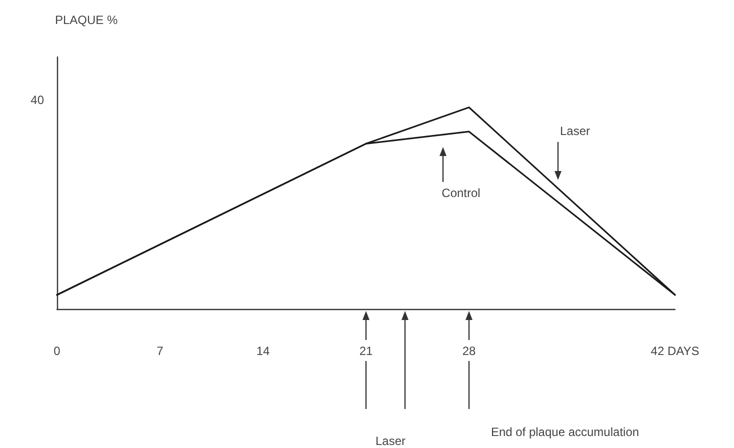 This screenshot has height=448, width=734. I want to click on x-tick-label: 21, so click(366, 351).